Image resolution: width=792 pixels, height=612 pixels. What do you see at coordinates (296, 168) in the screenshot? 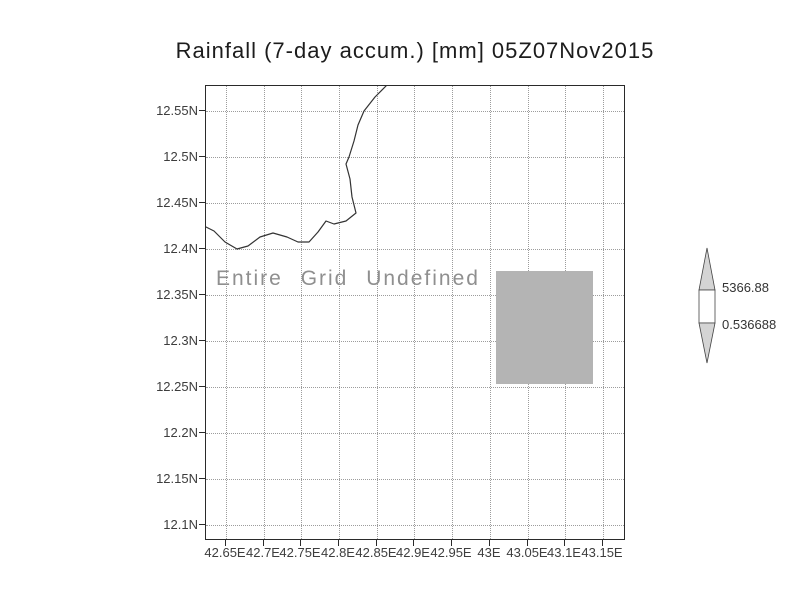
I see `coastline` at bounding box center [296, 168].